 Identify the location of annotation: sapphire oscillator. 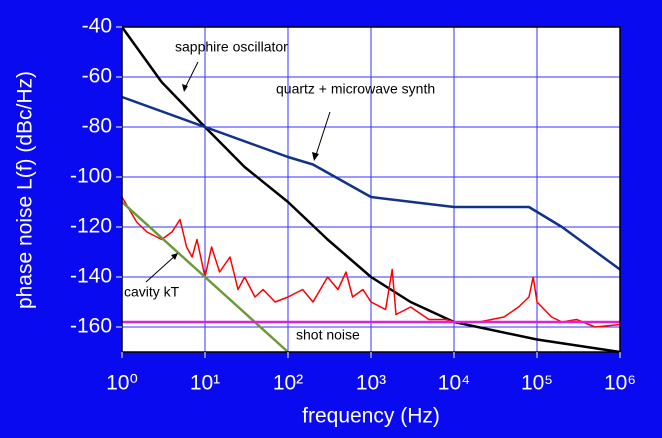
(231, 47).